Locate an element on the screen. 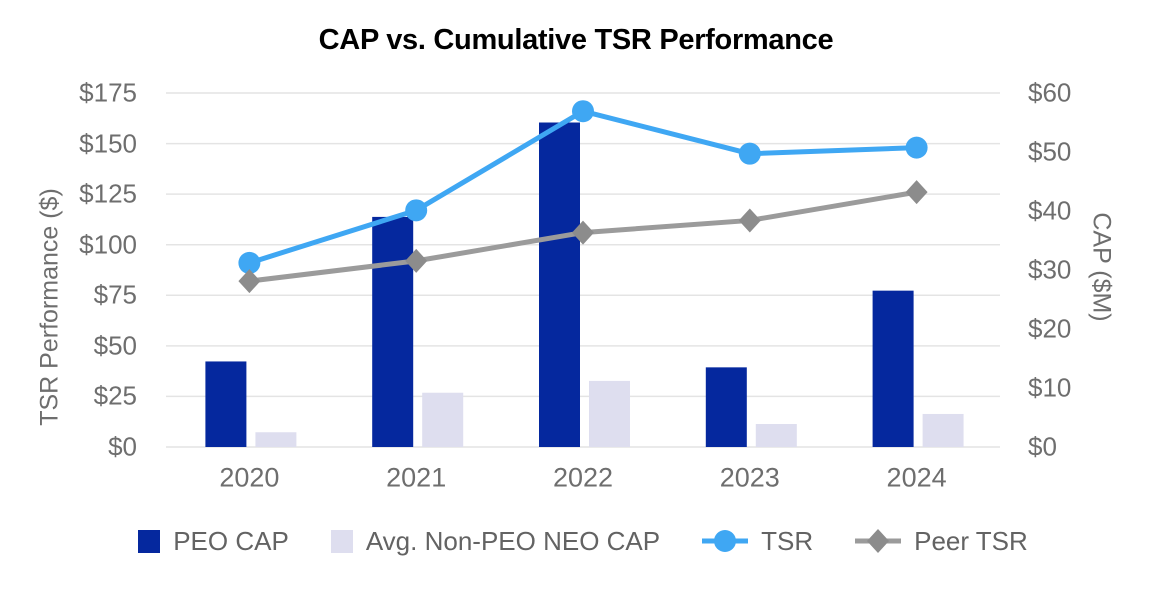 The image size is (1152, 594). left-axis-tick-label: $25 is located at coordinates (115, 395).